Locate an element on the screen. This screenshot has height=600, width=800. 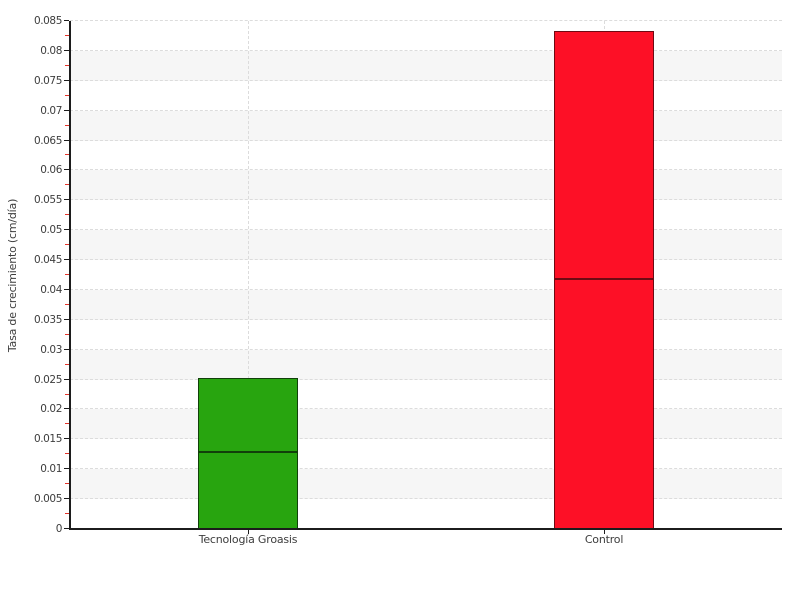
bar-control is located at coordinates (604, 280).